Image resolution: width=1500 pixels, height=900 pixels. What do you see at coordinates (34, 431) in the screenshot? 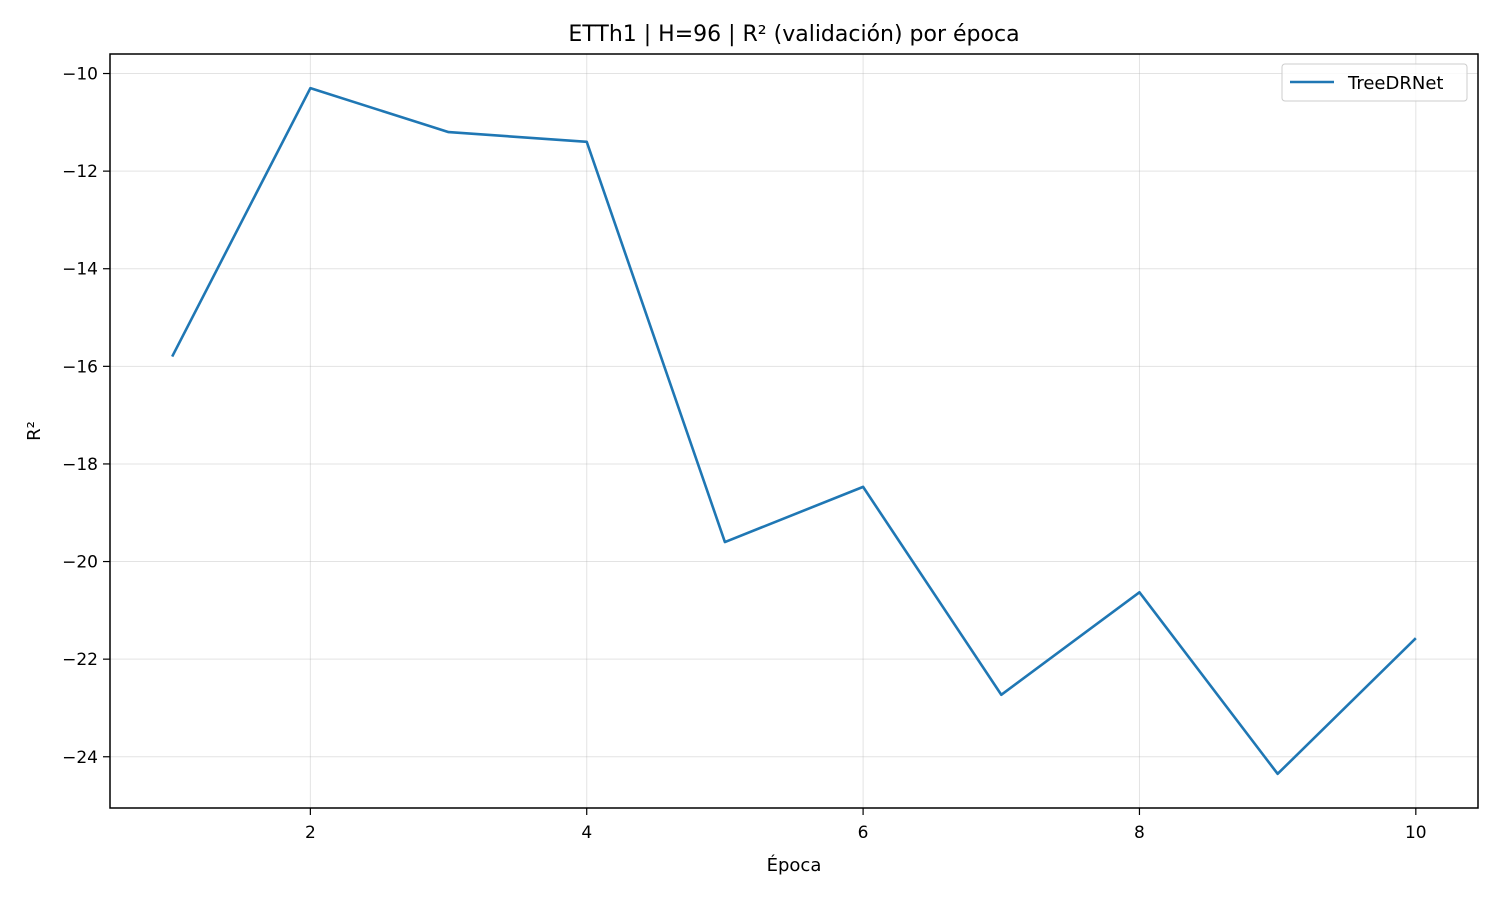
I see `y-axis-label: R²` at bounding box center [34, 431].